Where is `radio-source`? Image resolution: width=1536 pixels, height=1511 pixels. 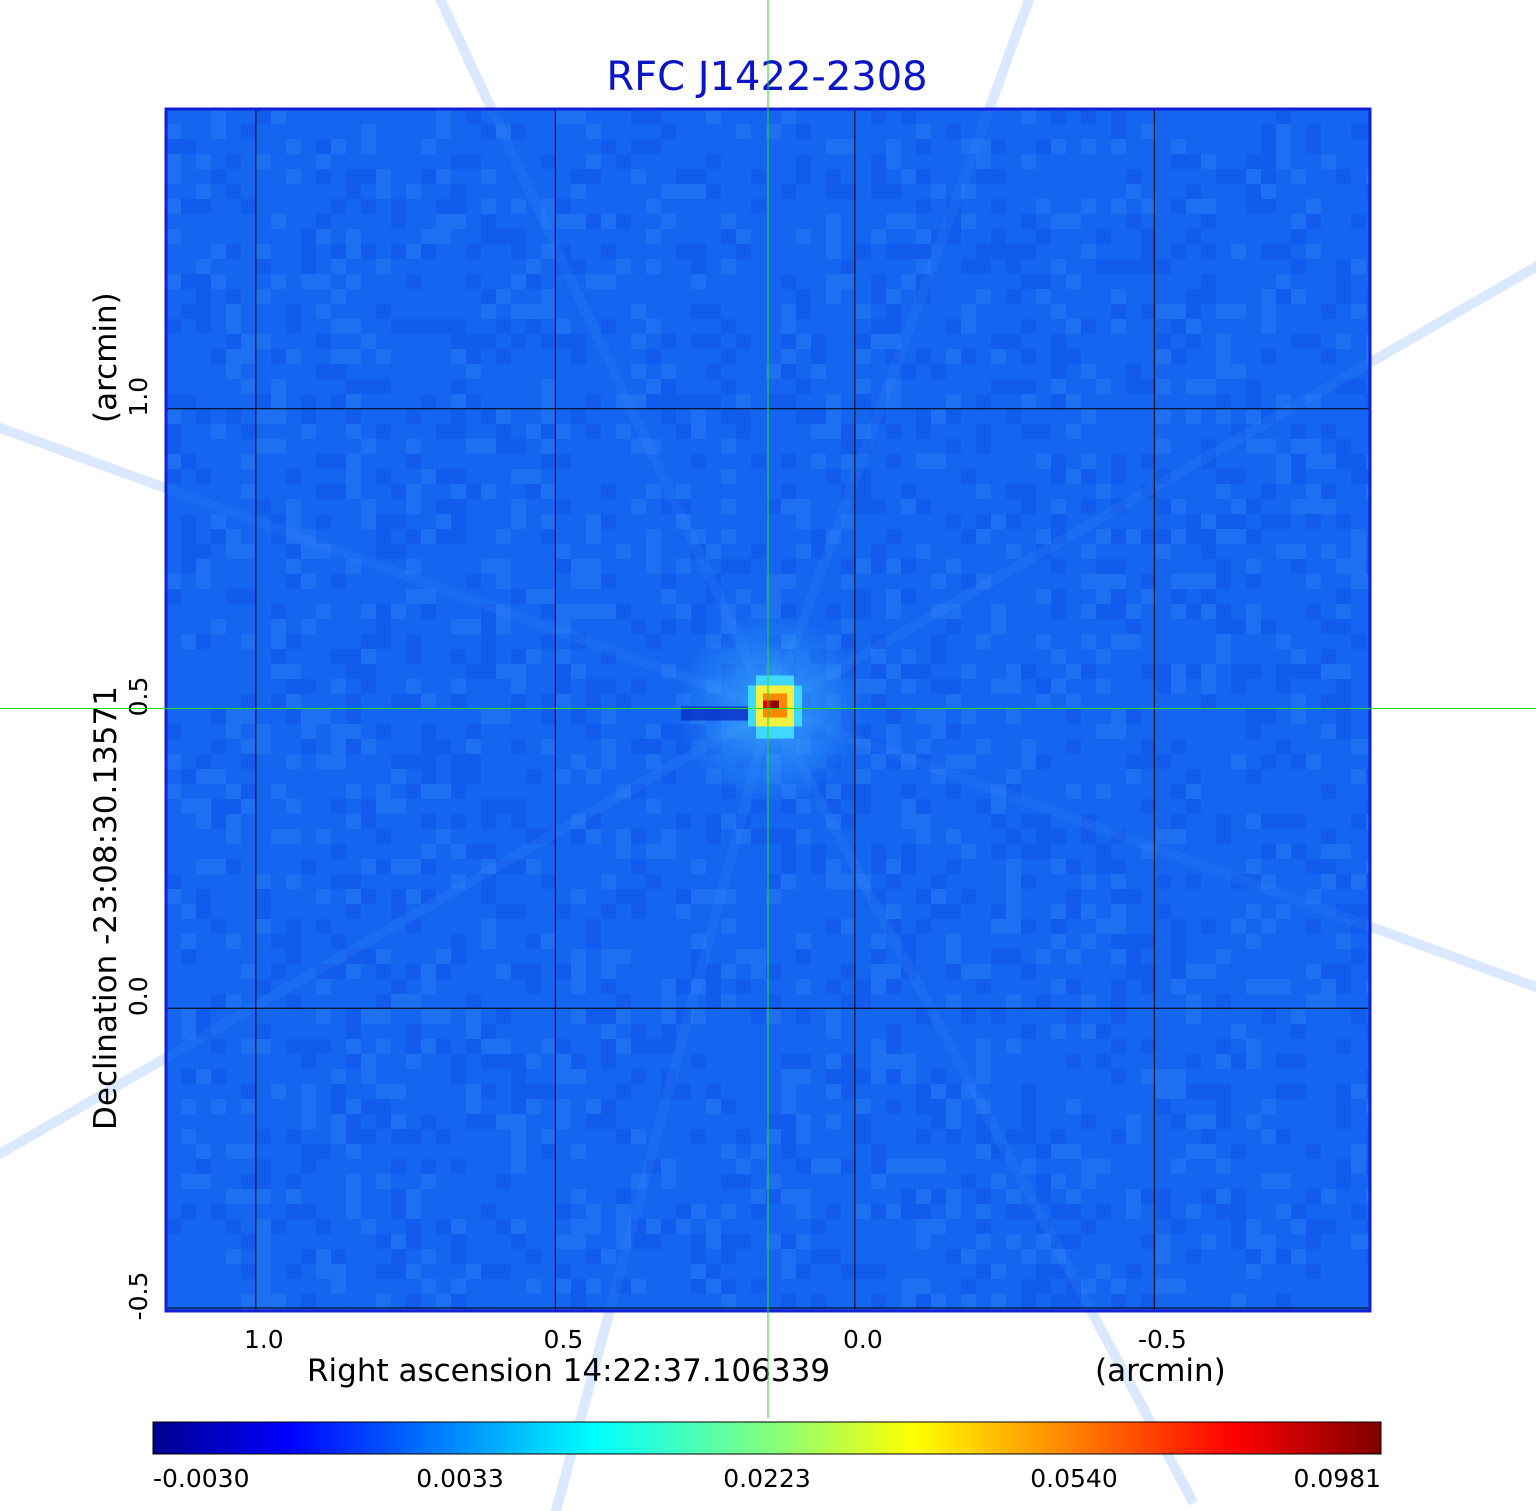
radio-source is located at coordinates (770, 708).